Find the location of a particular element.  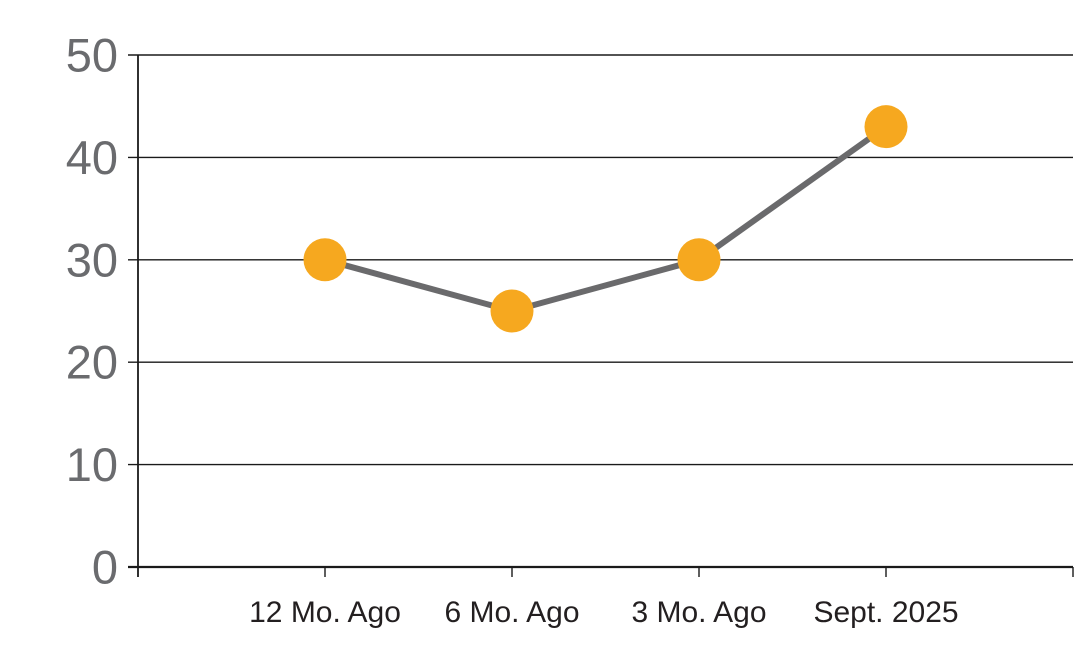

y-tick-label: 10 is located at coordinates (92, 464).